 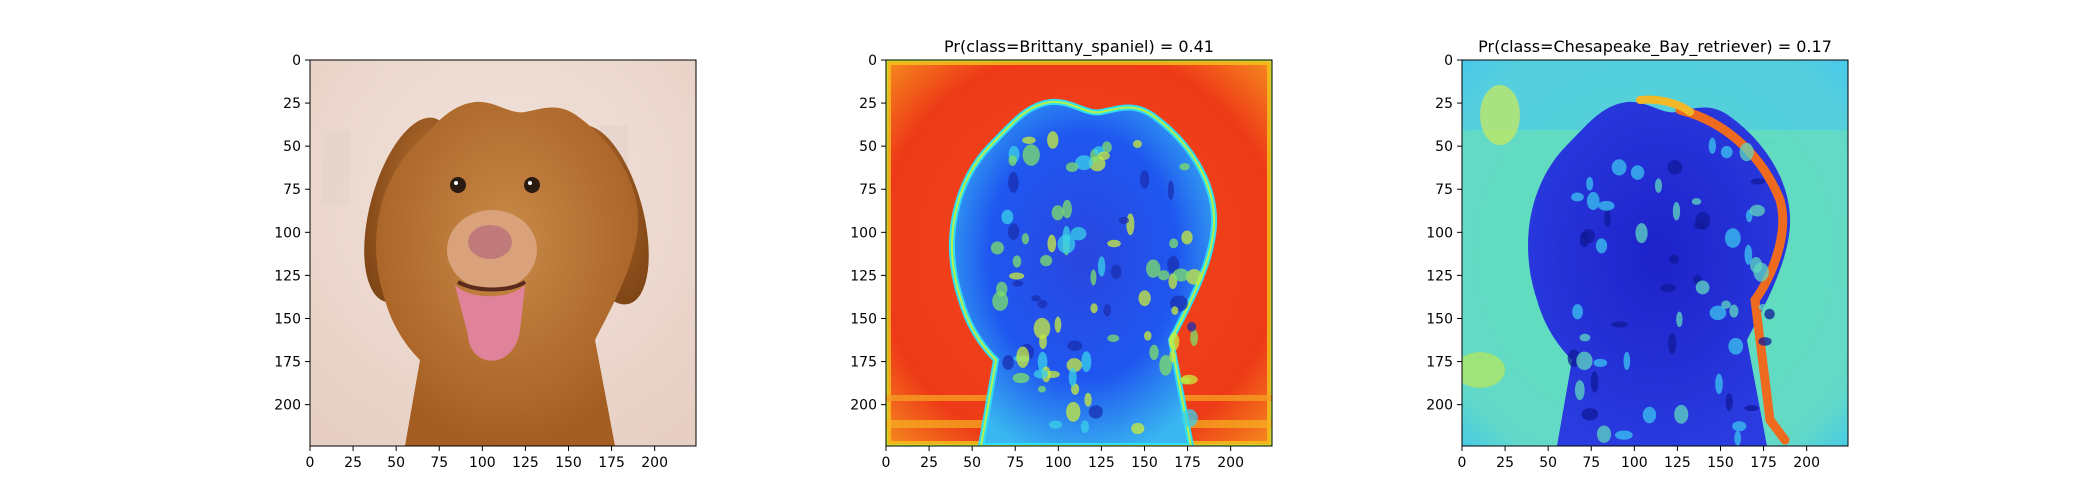 What do you see at coordinates (868, 190) in the screenshot?
I see `y-tick-label: 75` at bounding box center [868, 190].